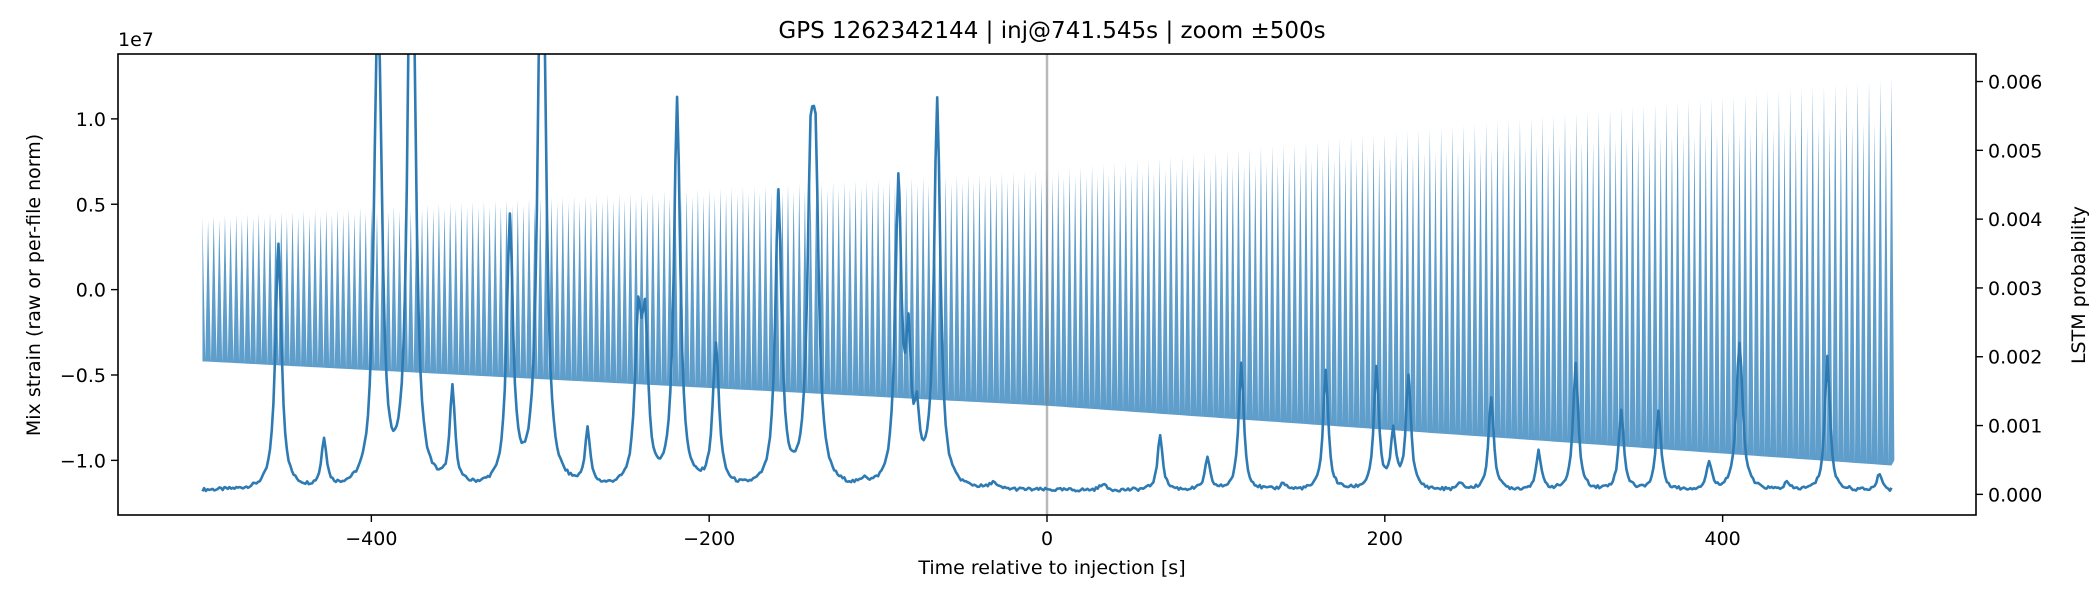  Describe the element at coordinates (2015, 358) in the screenshot. I see `y-right-tick-label: 0.002` at that location.